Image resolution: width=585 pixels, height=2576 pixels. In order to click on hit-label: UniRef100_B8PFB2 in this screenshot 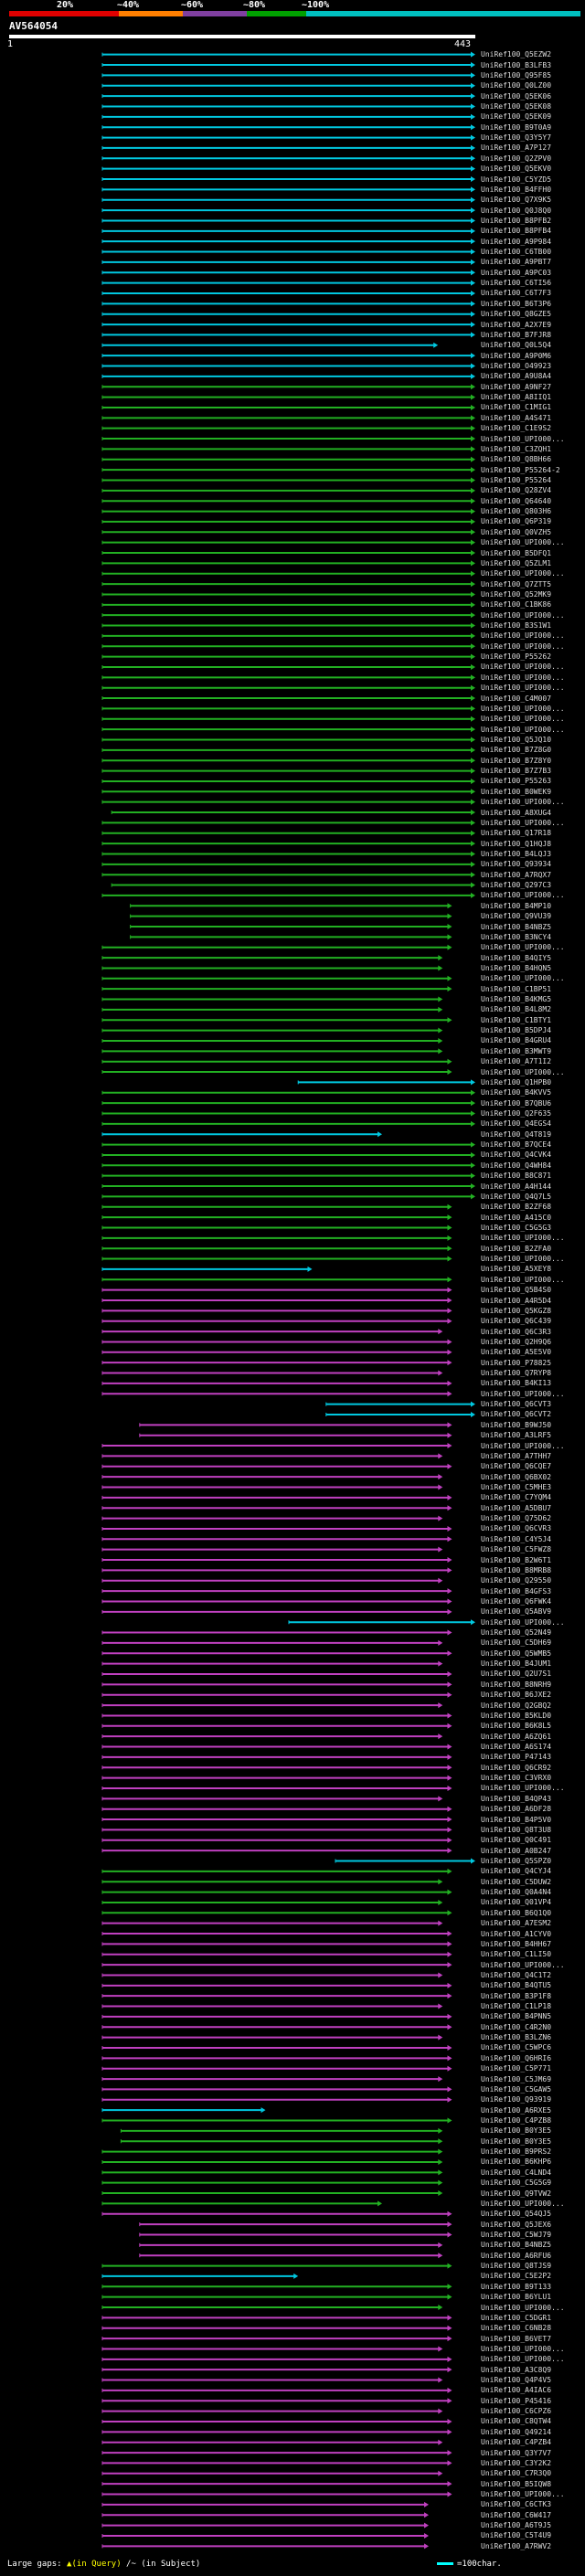, I will do `click(516, 220)`.